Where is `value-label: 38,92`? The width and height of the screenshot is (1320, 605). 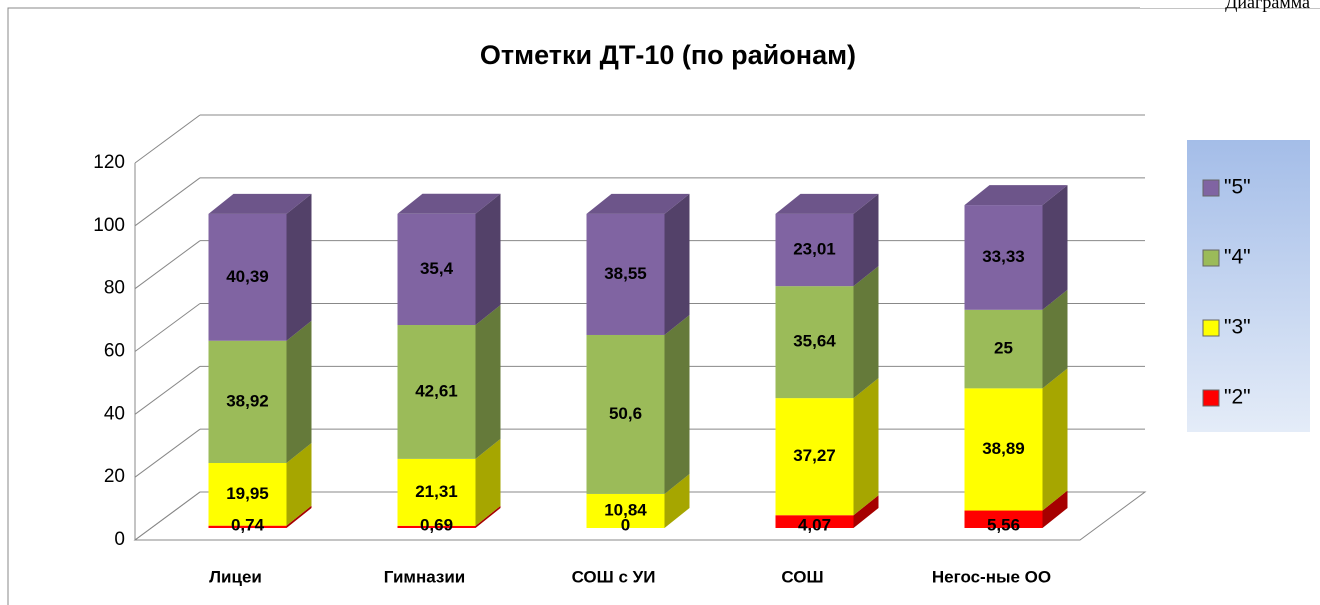
value-label: 38,92 is located at coordinates (247, 400).